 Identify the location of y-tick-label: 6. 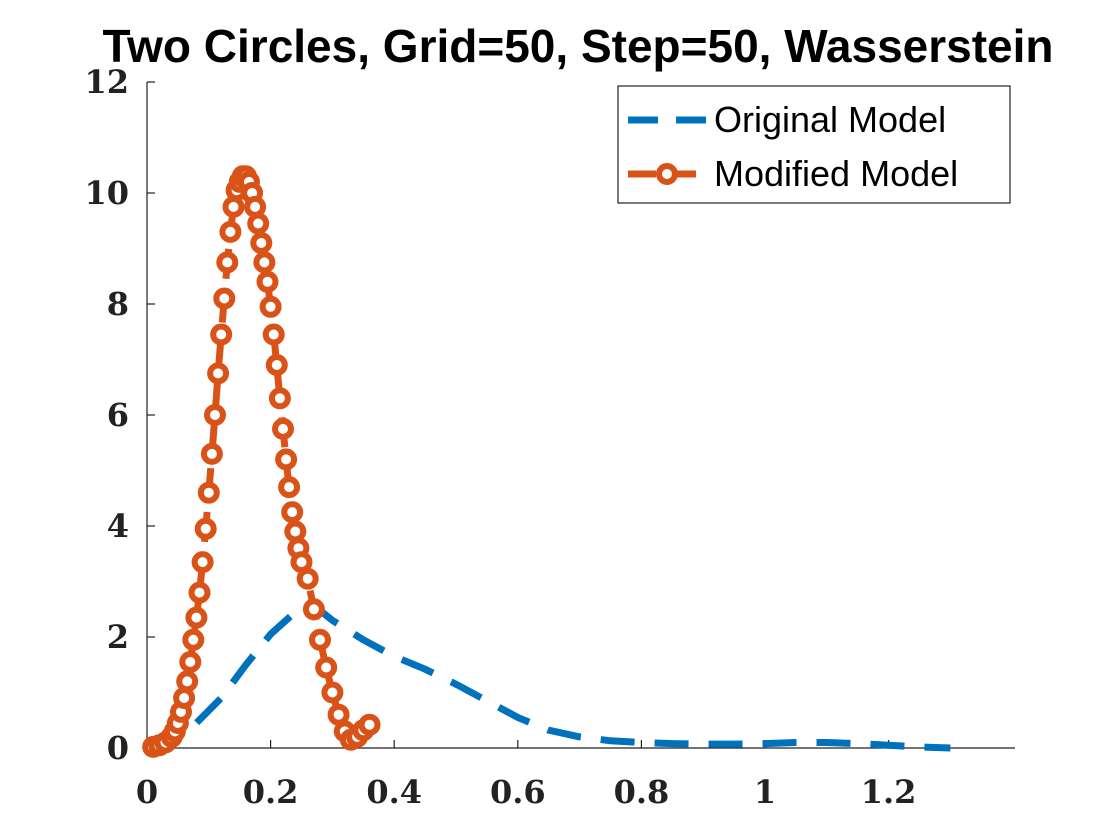
(118, 415).